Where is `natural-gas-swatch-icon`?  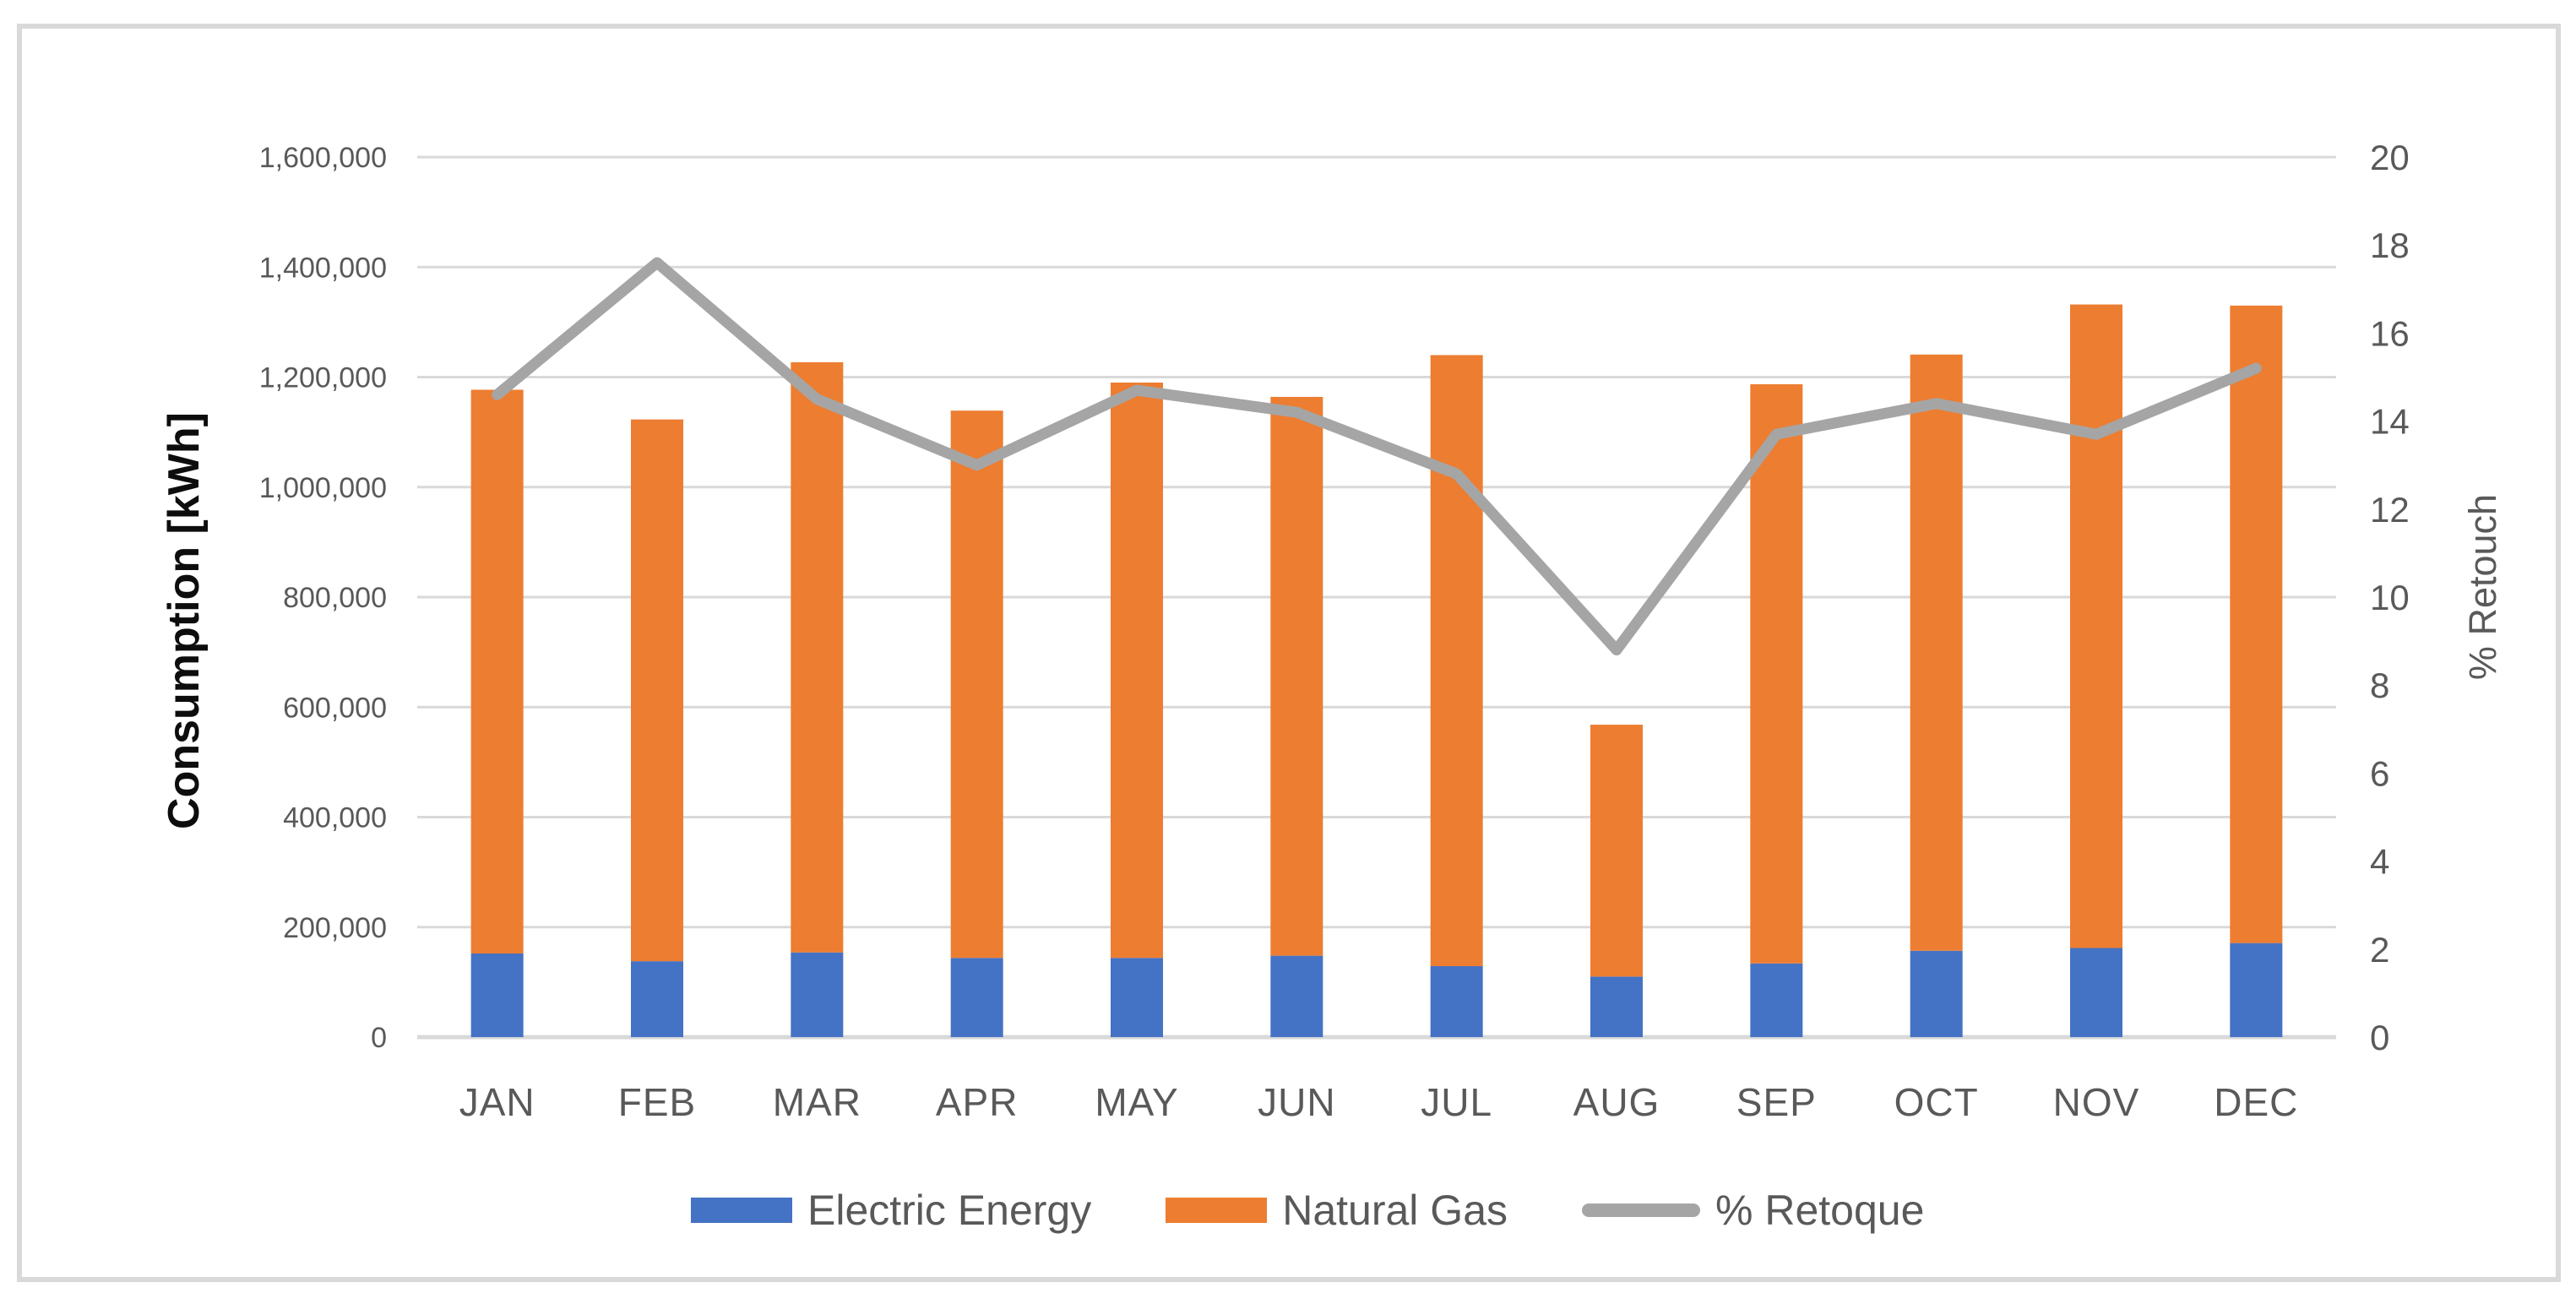 natural-gas-swatch-icon is located at coordinates (1217, 1210).